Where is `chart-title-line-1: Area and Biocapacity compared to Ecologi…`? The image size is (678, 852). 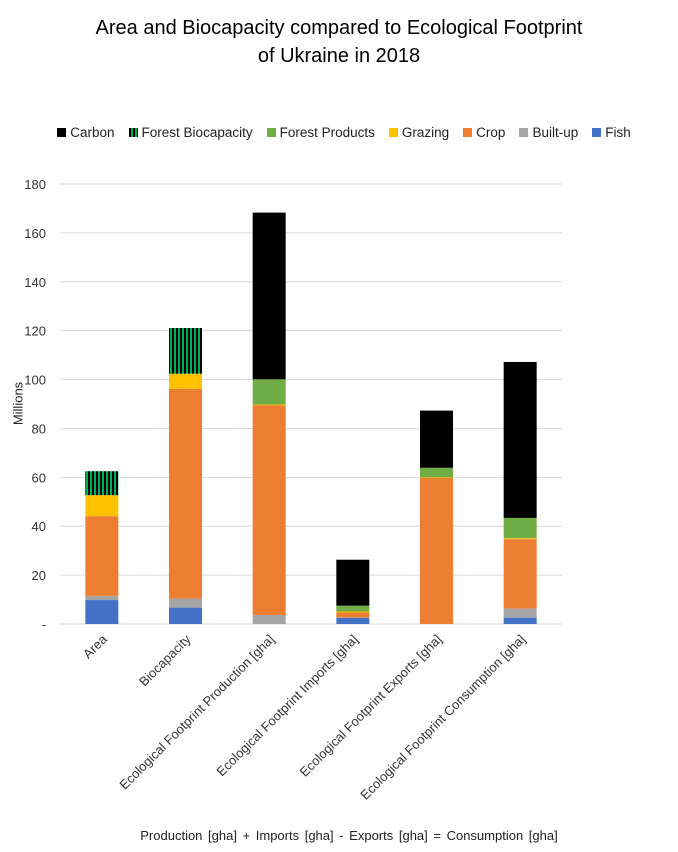 chart-title-line-1: Area and Biocapacity compared to Ecologi… is located at coordinates (339, 28).